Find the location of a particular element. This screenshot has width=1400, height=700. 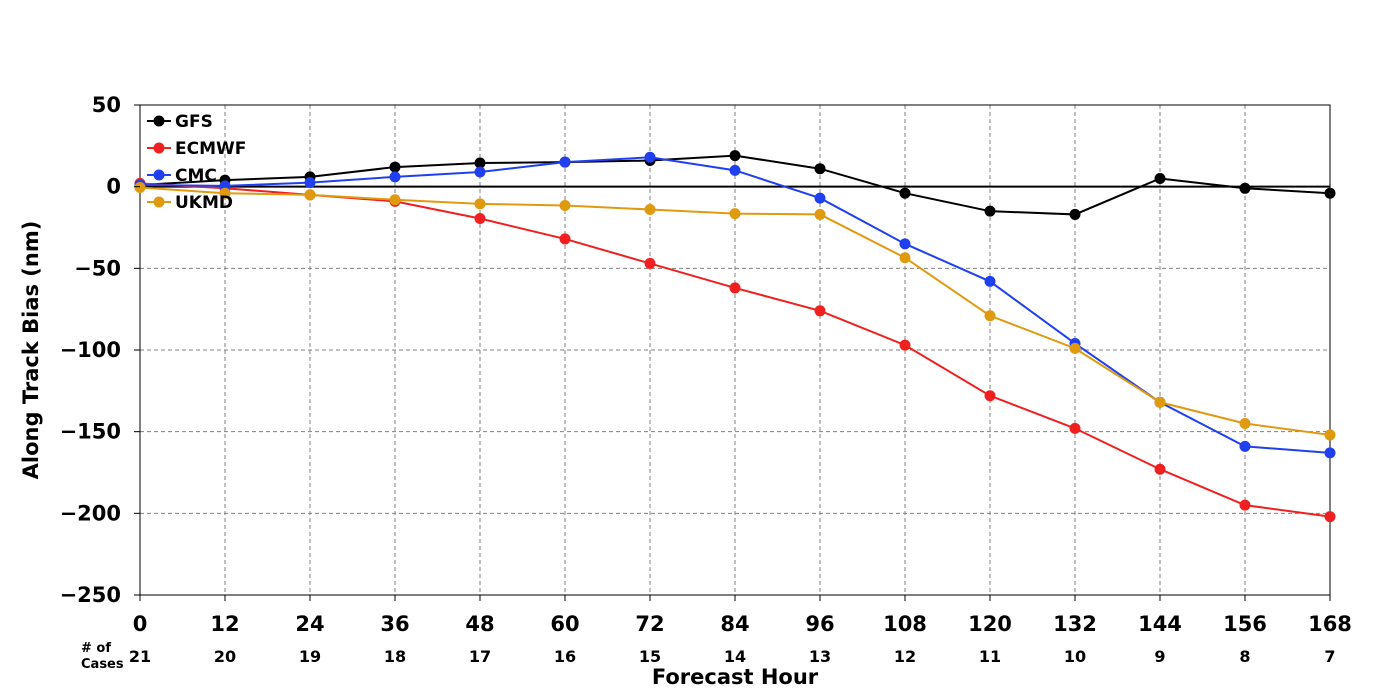

x-tick-label: 60 is located at coordinates (564, 624).